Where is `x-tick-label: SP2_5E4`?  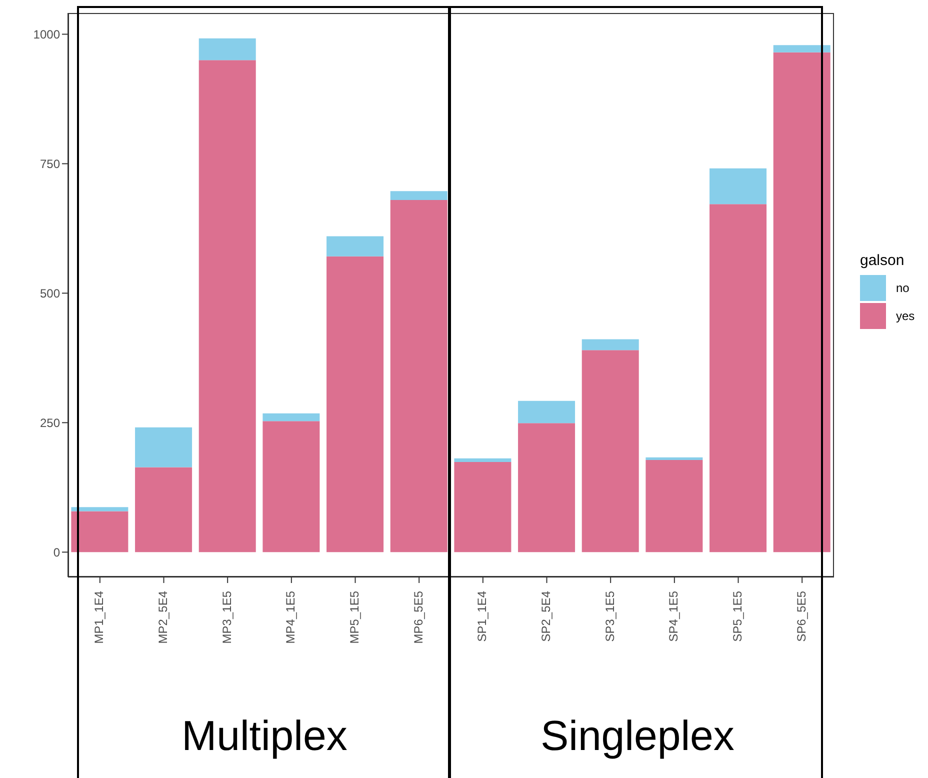
x-tick-label: SP2_5E4 is located at coordinates (545, 616).